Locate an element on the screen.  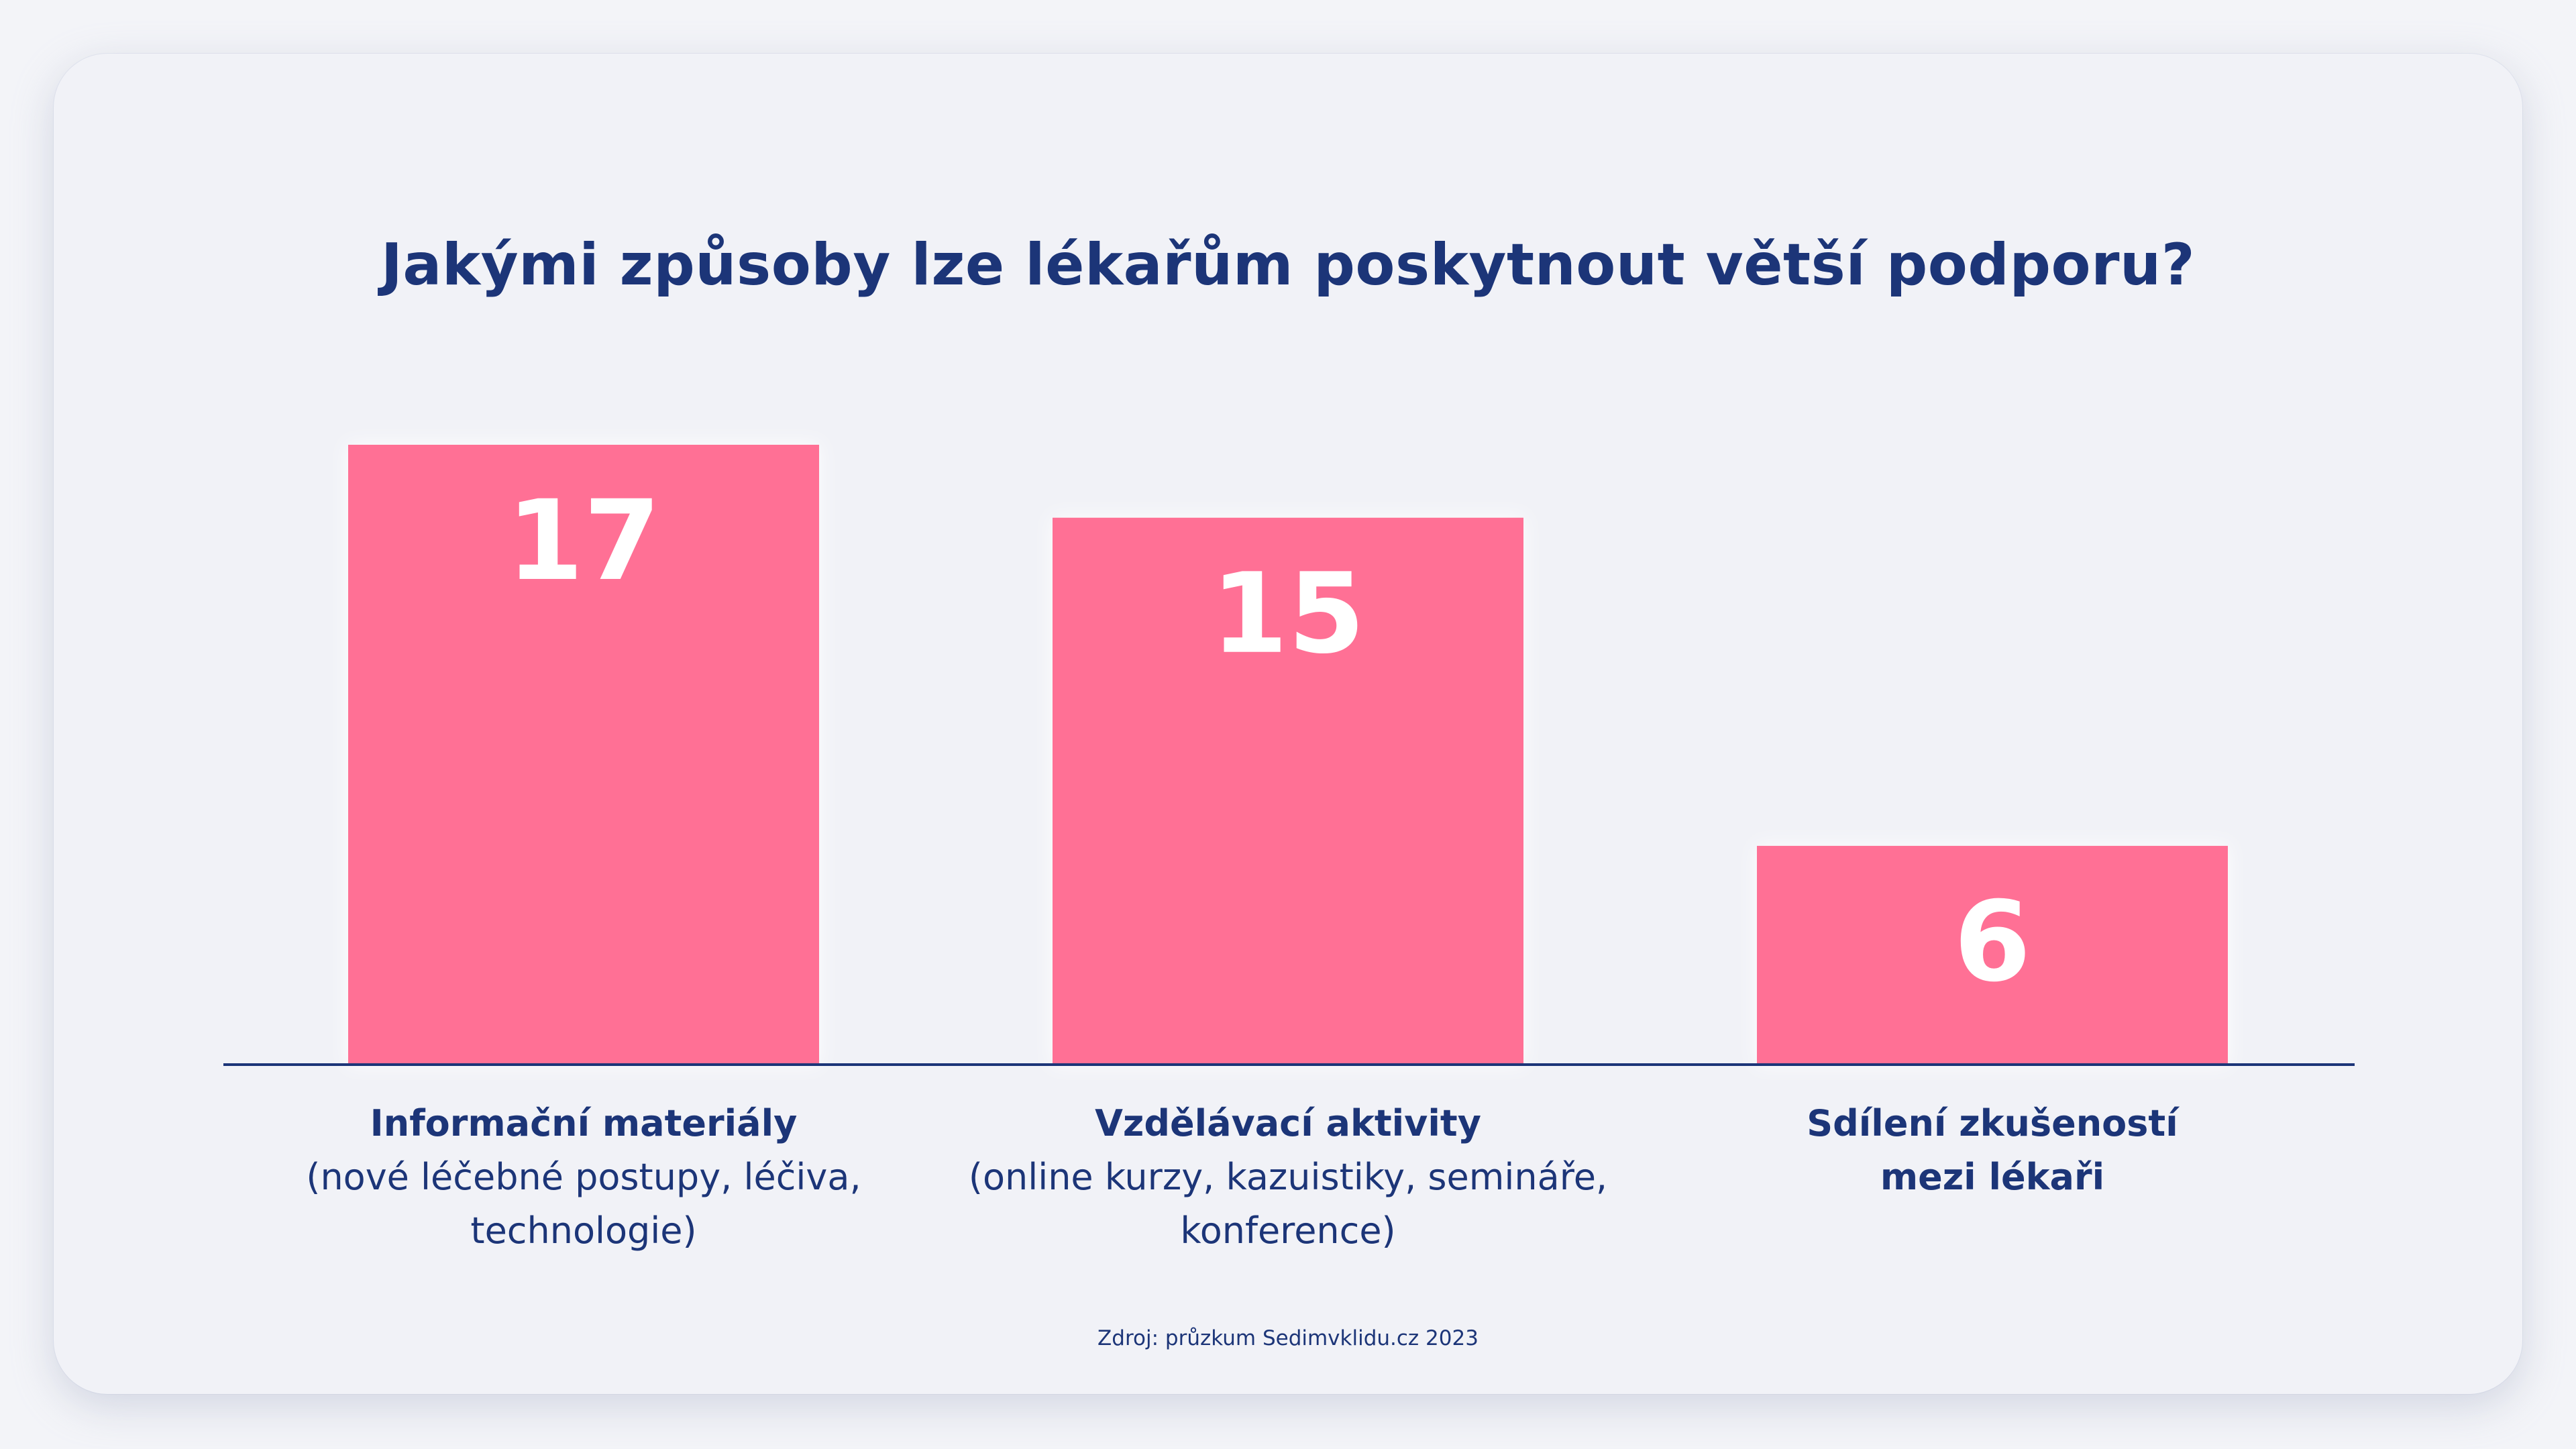
category-sublabel: konference) is located at coordinates (1287, 1231).